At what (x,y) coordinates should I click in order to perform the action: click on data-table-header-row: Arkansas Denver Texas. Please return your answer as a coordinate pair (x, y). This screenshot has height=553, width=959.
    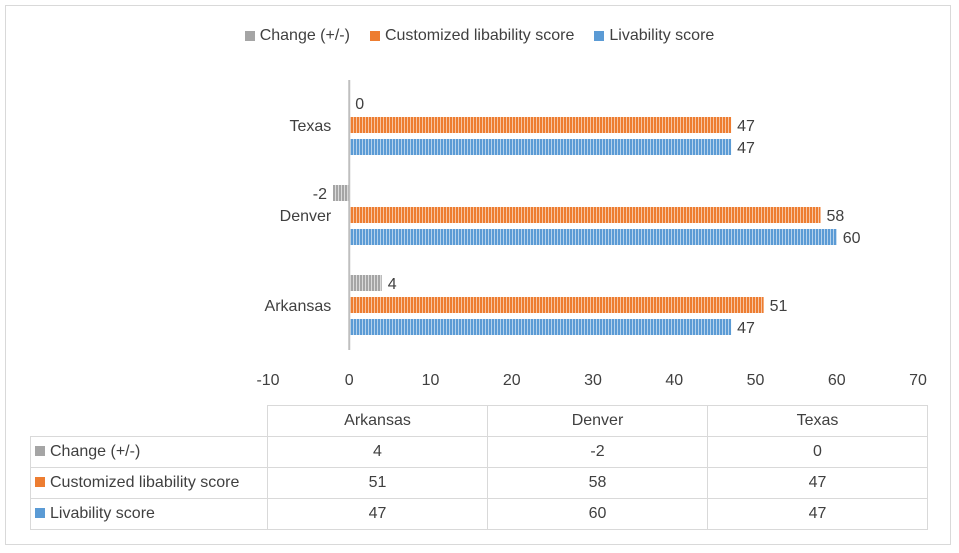
    Looking at the image, I should click on (479, 421).